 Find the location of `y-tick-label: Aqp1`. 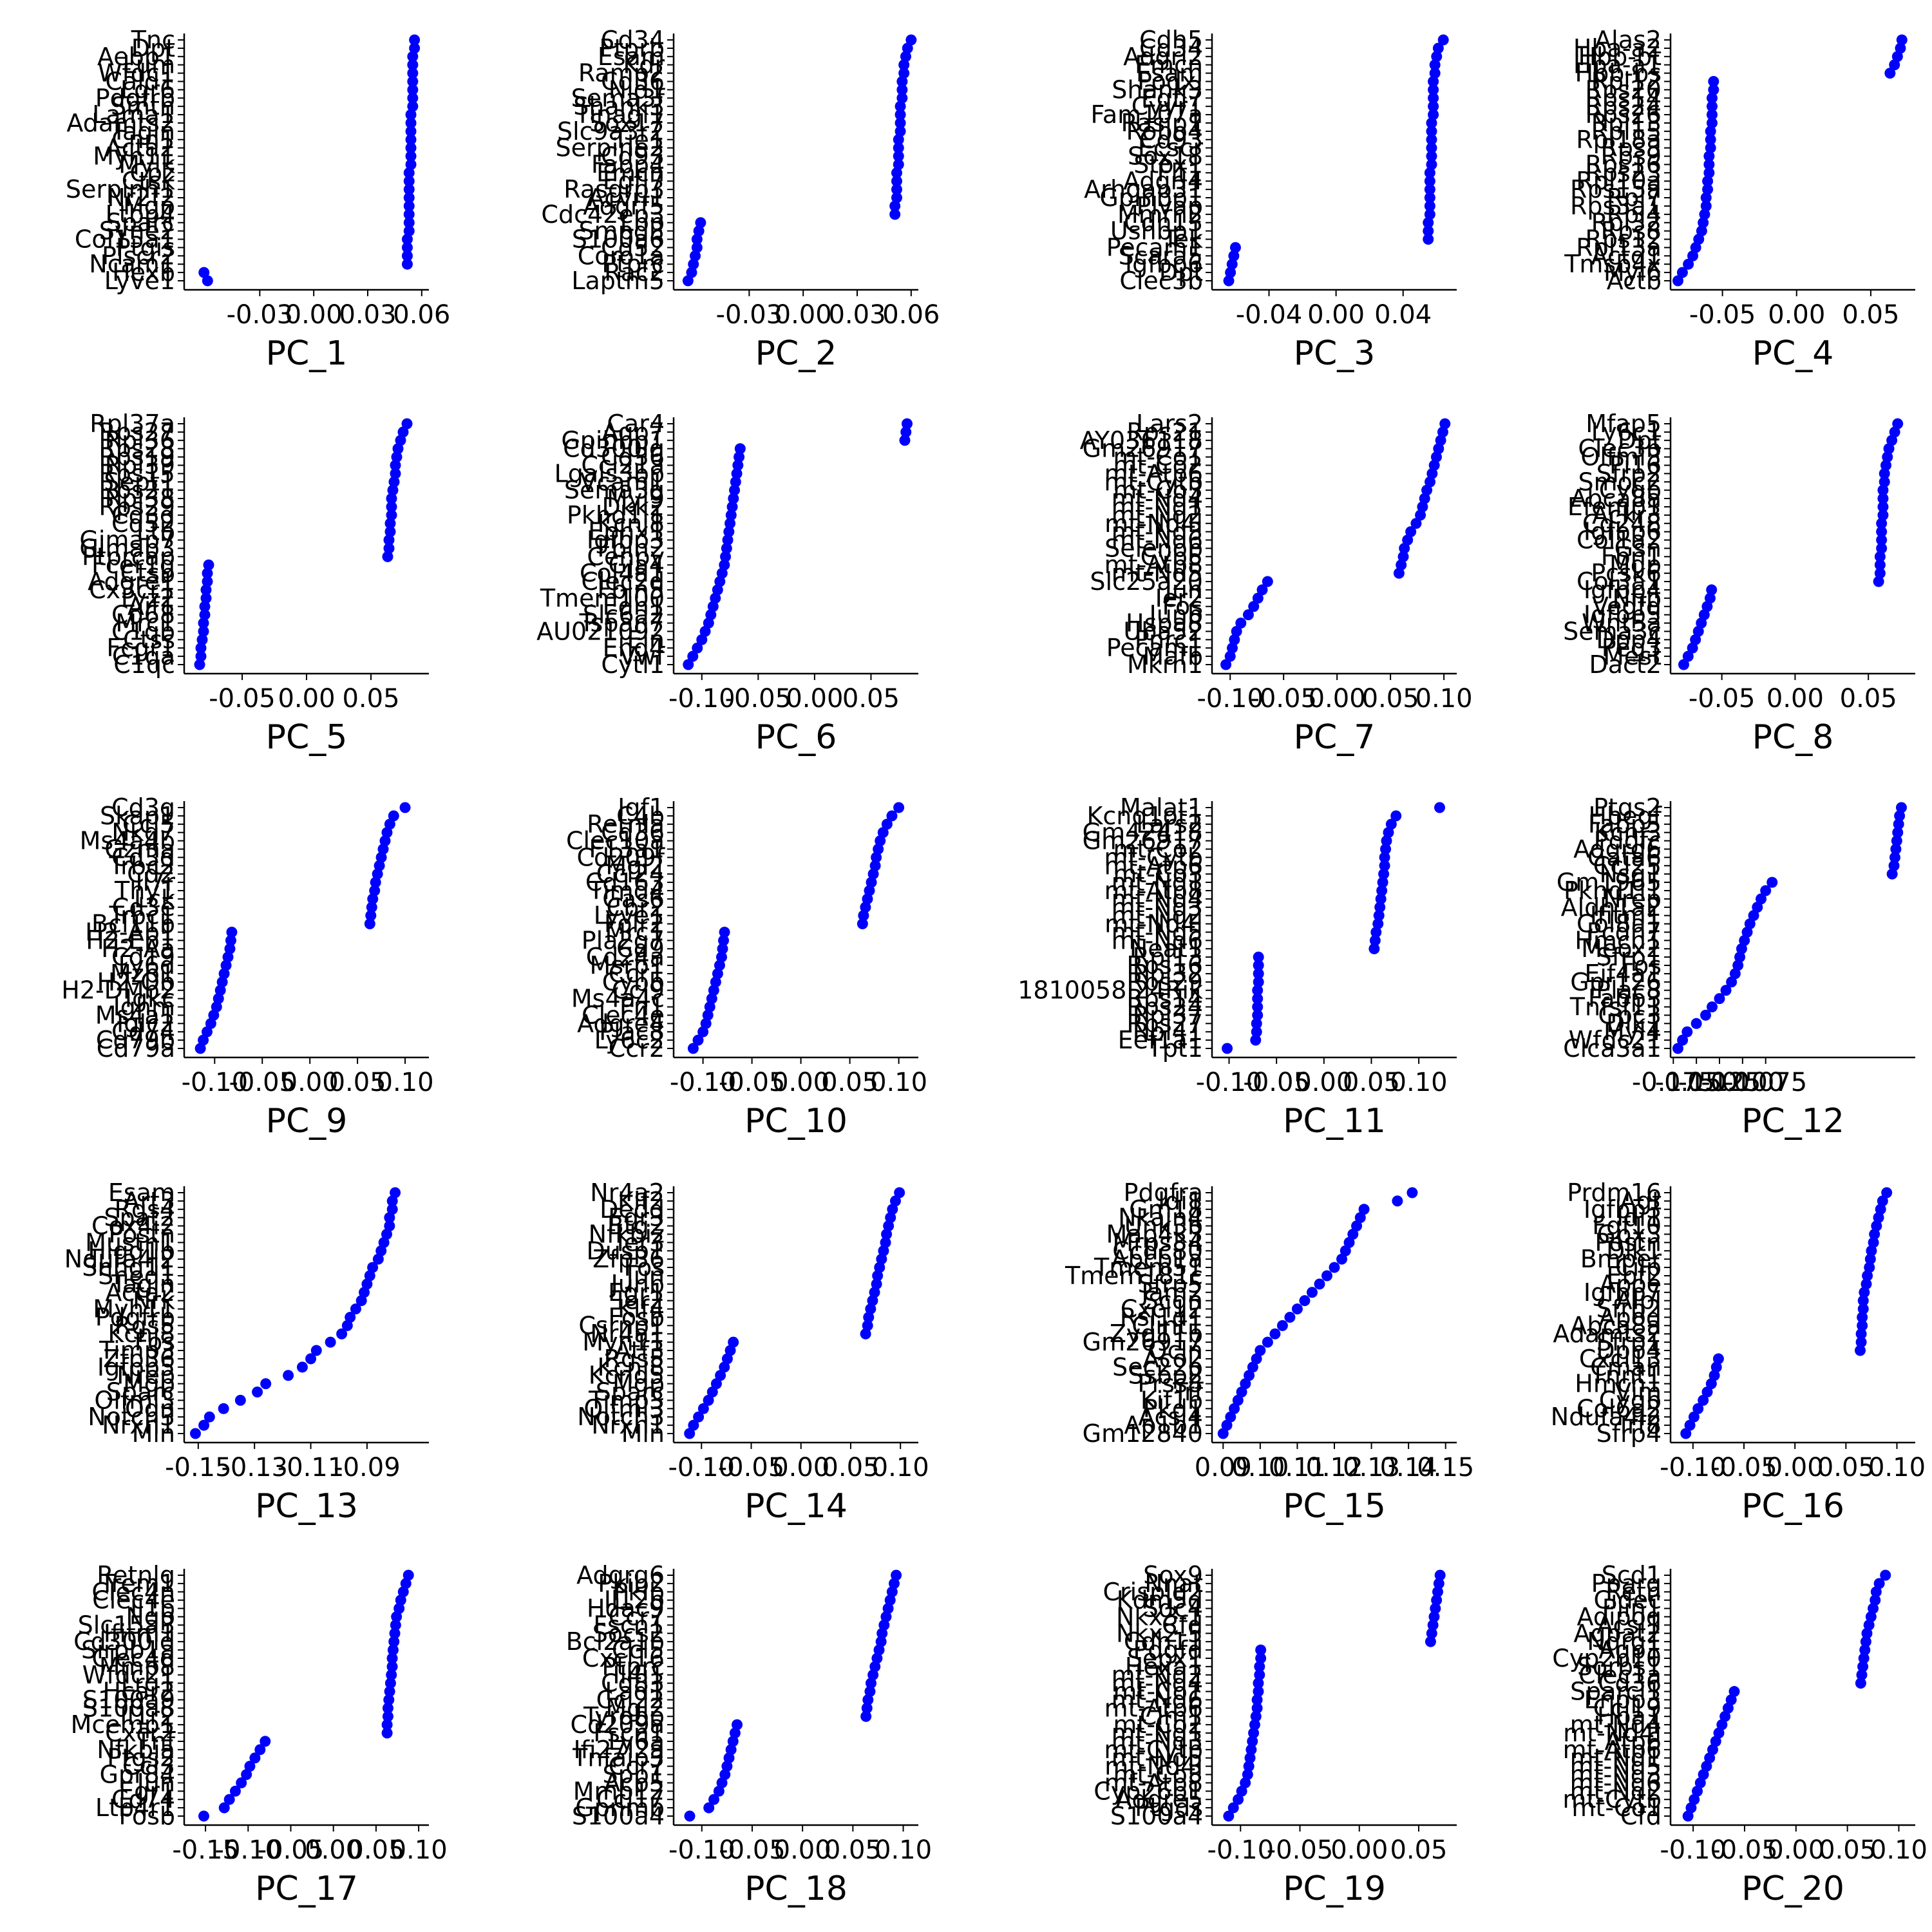

y-tick-label: Aqp1 is located at coordinates (1630, 1650).